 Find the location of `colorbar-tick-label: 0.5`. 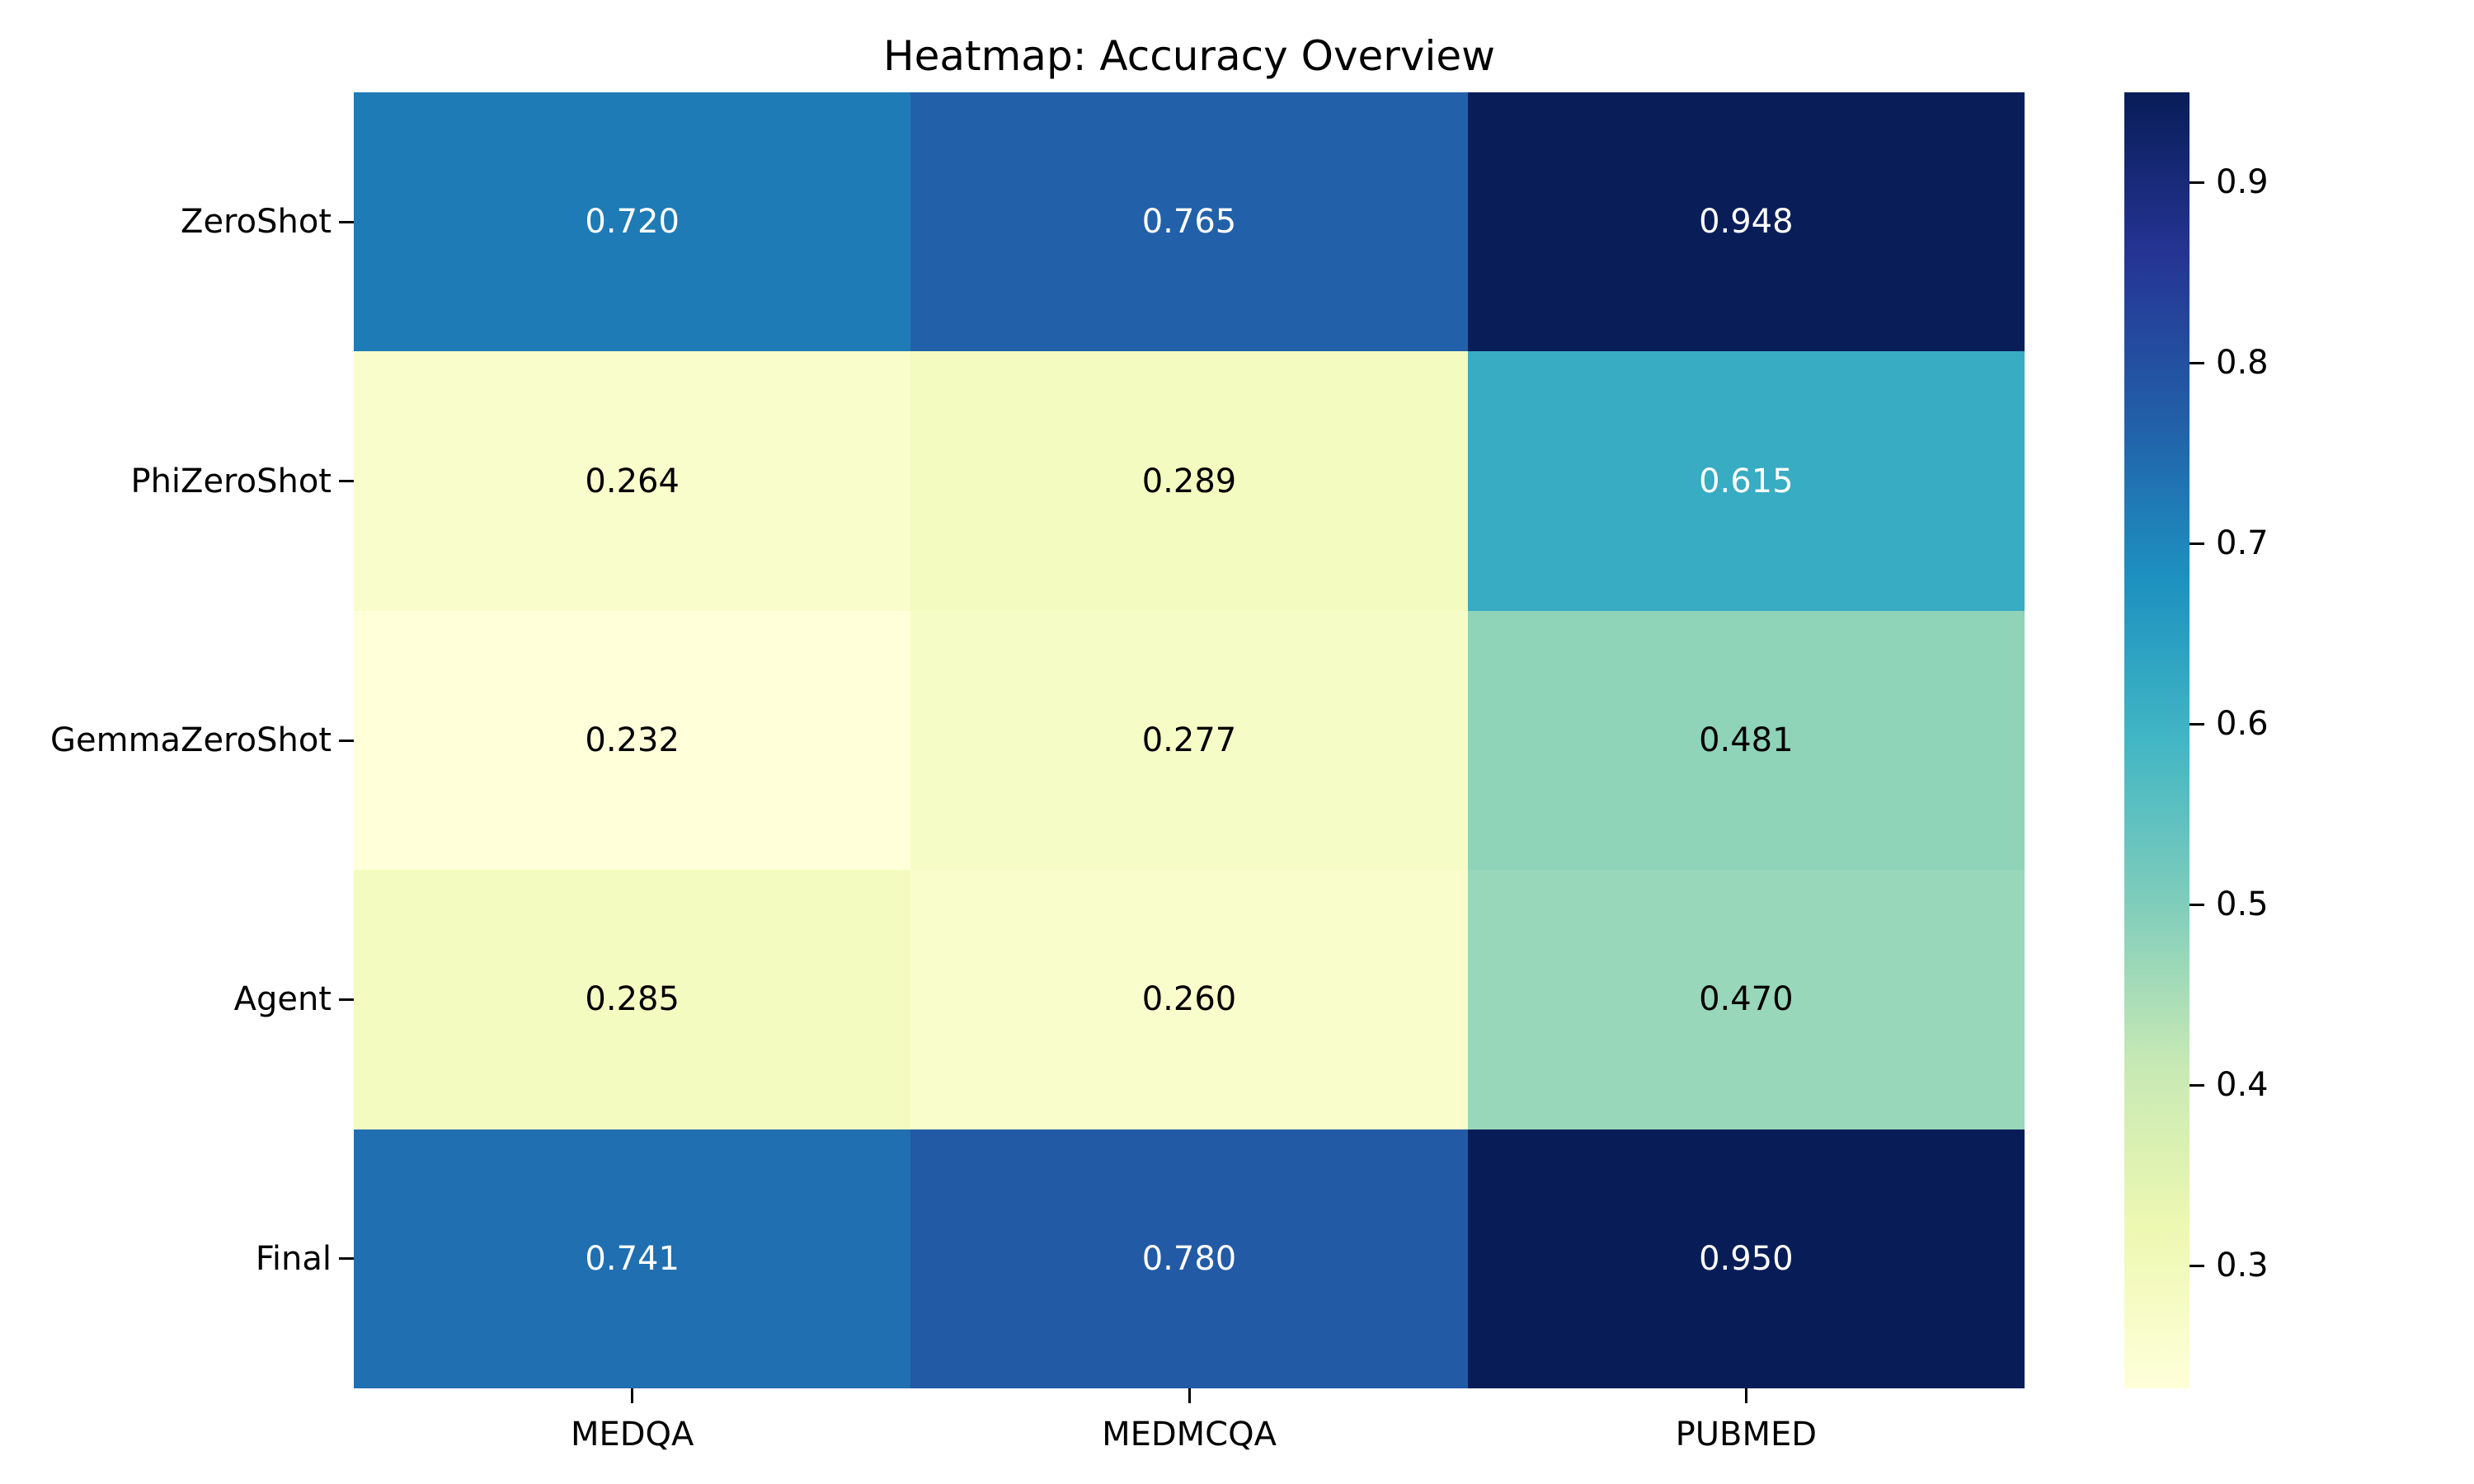

colorbar-tick-label: 0.5 is located at coordinates (2242, 904).